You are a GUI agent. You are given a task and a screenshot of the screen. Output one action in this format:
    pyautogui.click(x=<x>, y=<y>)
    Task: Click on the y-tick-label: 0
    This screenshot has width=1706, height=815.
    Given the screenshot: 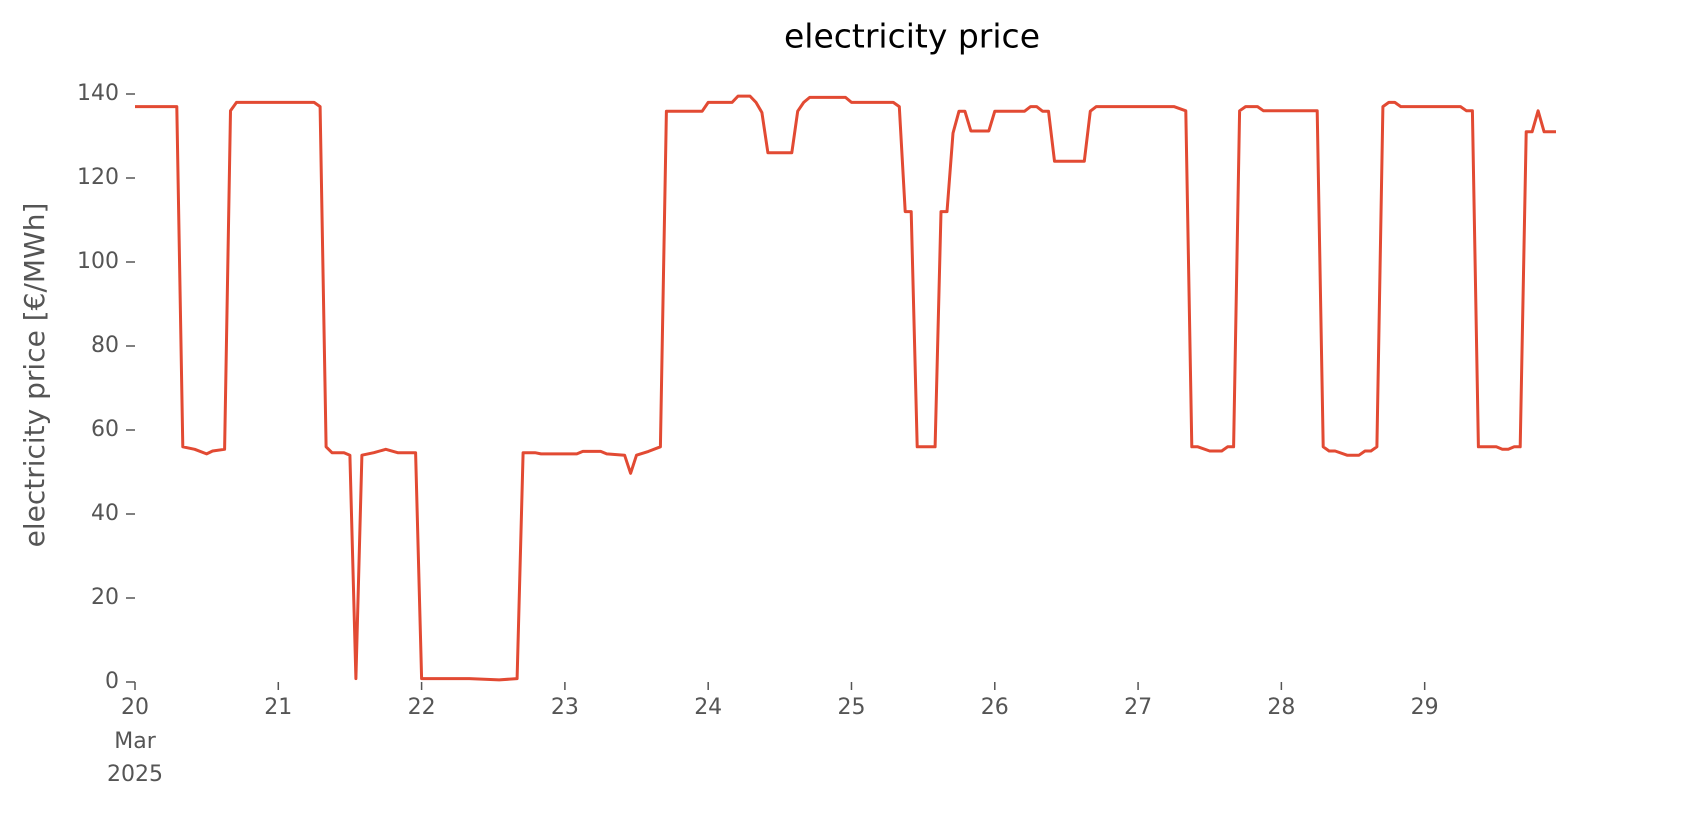 What is the action you would take?
    pyautogui.click(x=112, y=681)
    